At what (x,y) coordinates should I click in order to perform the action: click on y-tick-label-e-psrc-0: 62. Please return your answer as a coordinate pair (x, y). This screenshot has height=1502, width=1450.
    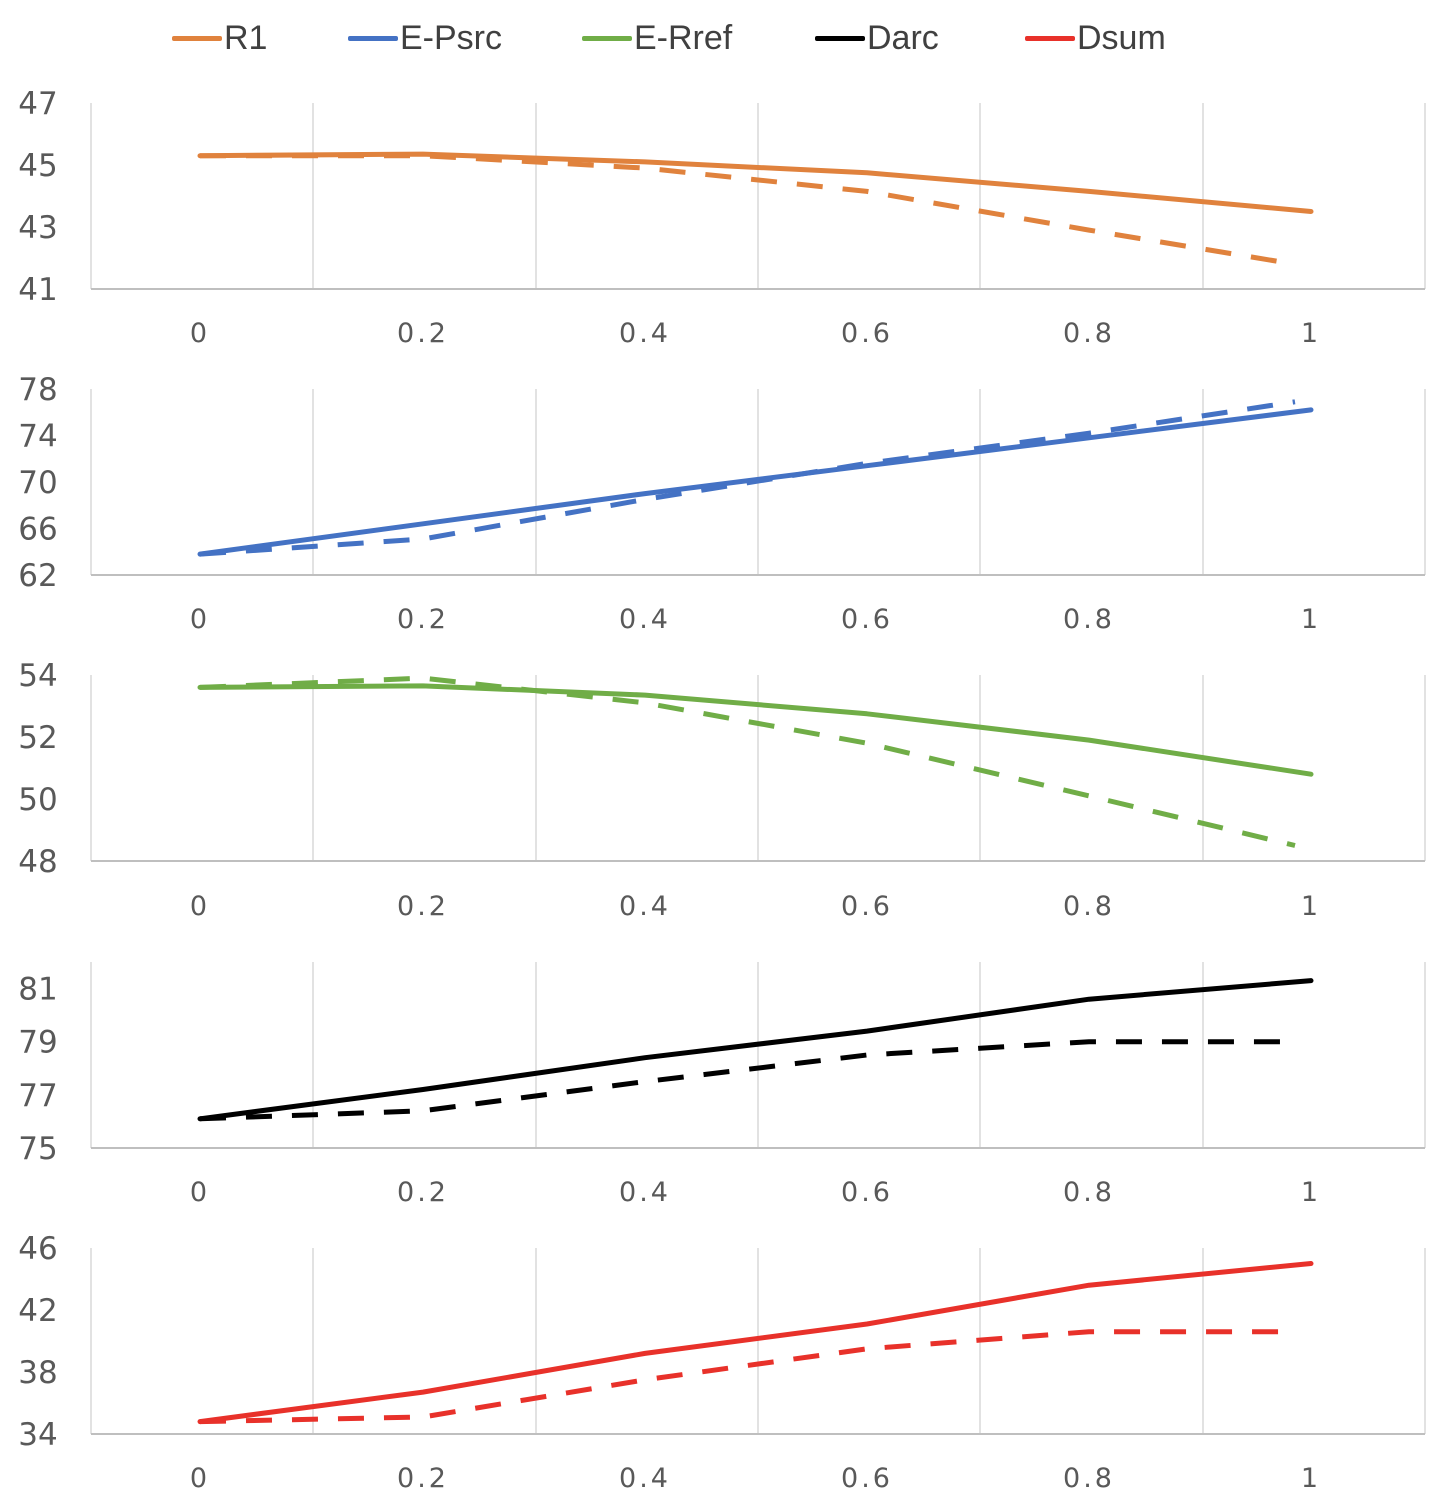
    Looking at the image, I should click on (37, 576).